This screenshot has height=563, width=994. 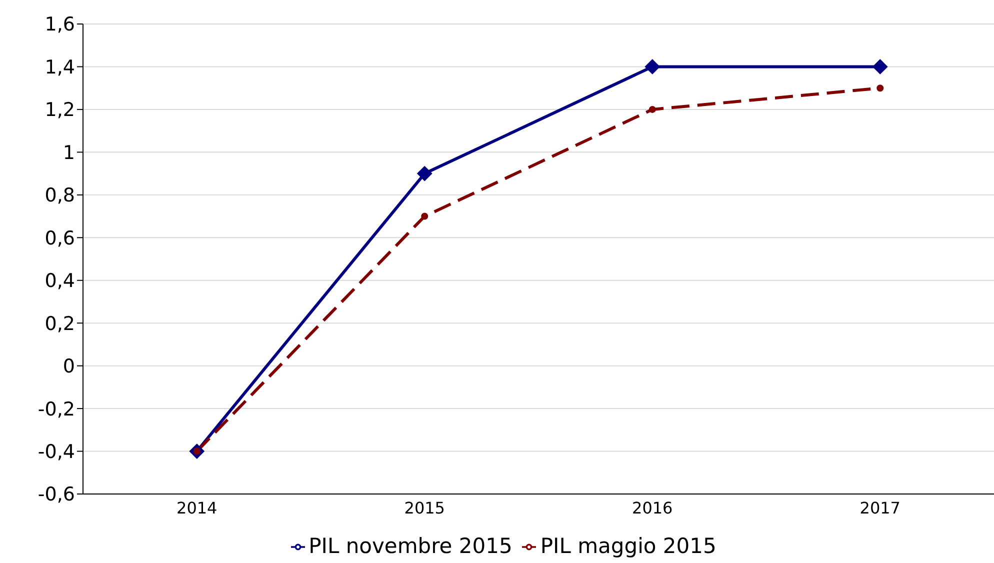 What do you see at coordinates (59, 238) in the screenshot?
I see `y-tick-label: 0,6` at bounding box center [59, 238].